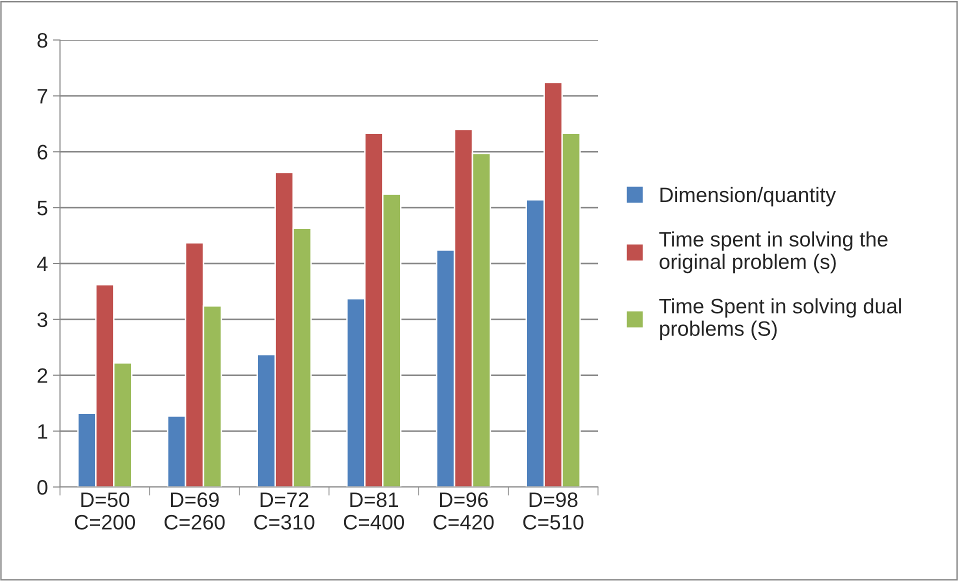  Describe the element at coordinates (42, 320) in the screenshot. I see `y-tick-label: 3` at that location.